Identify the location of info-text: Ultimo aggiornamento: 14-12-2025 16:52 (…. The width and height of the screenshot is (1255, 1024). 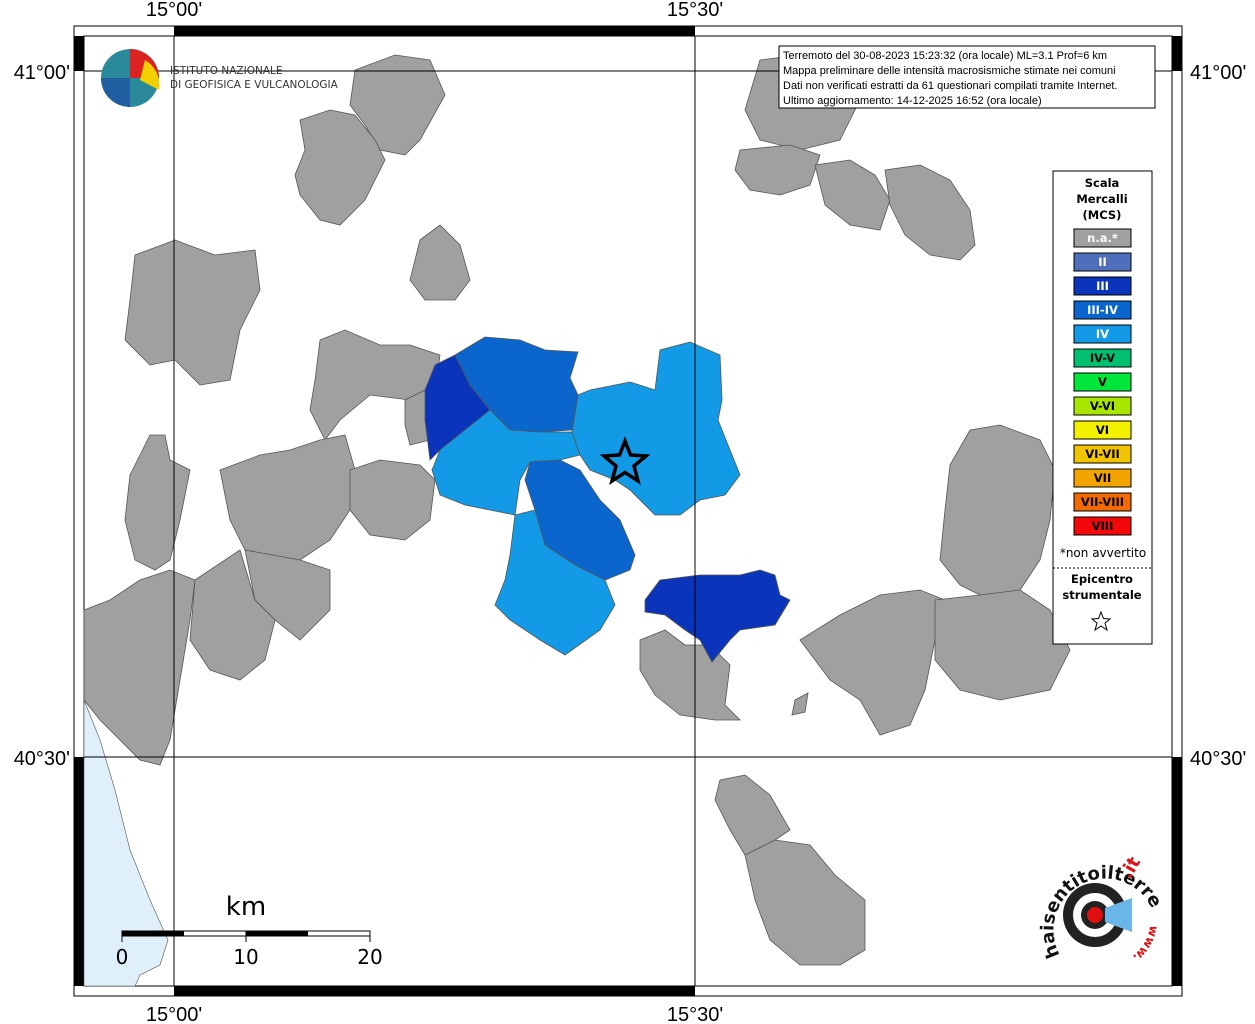
(912, 101).